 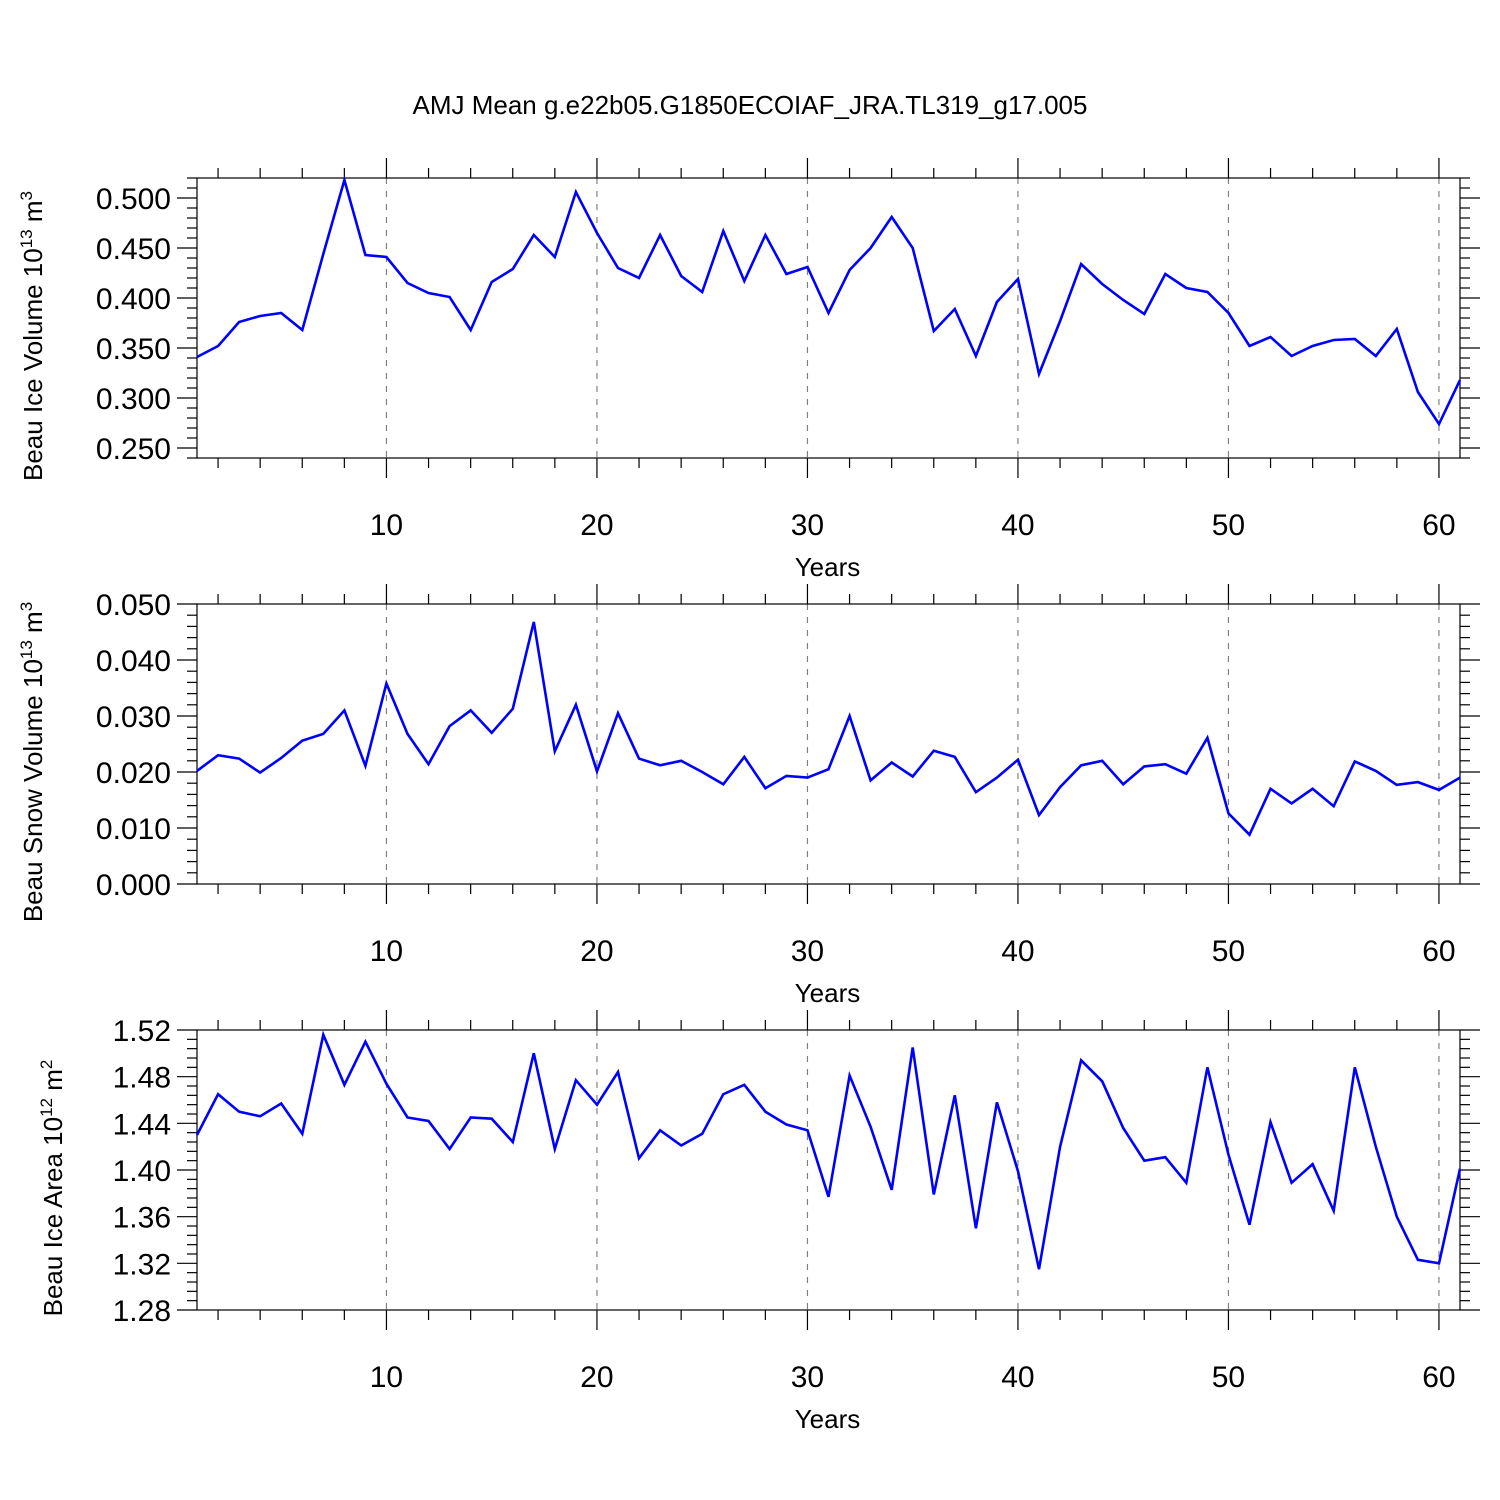 I want to click on y-tick-label: 1.52, so click(x=142, y=1031).